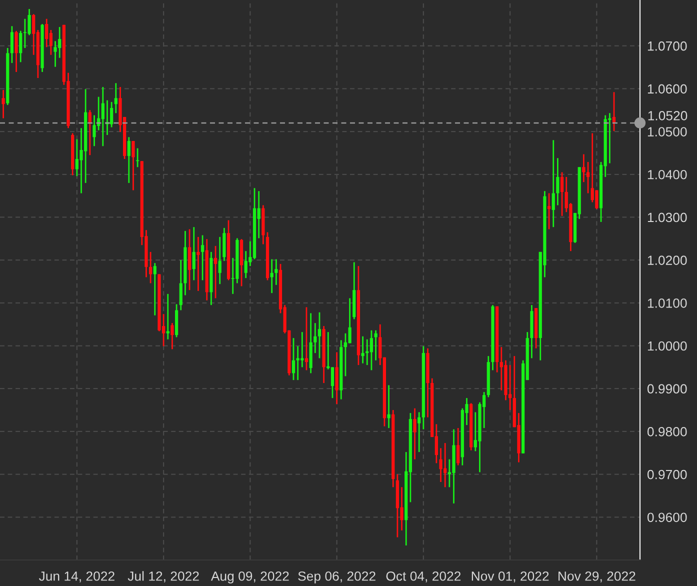 This screenshot has width=697, height=586. What do you see at coordinates (667, 131) in the screenshot?
I see `y-tick-label: 1.0500` at bounding box center [667, 131].